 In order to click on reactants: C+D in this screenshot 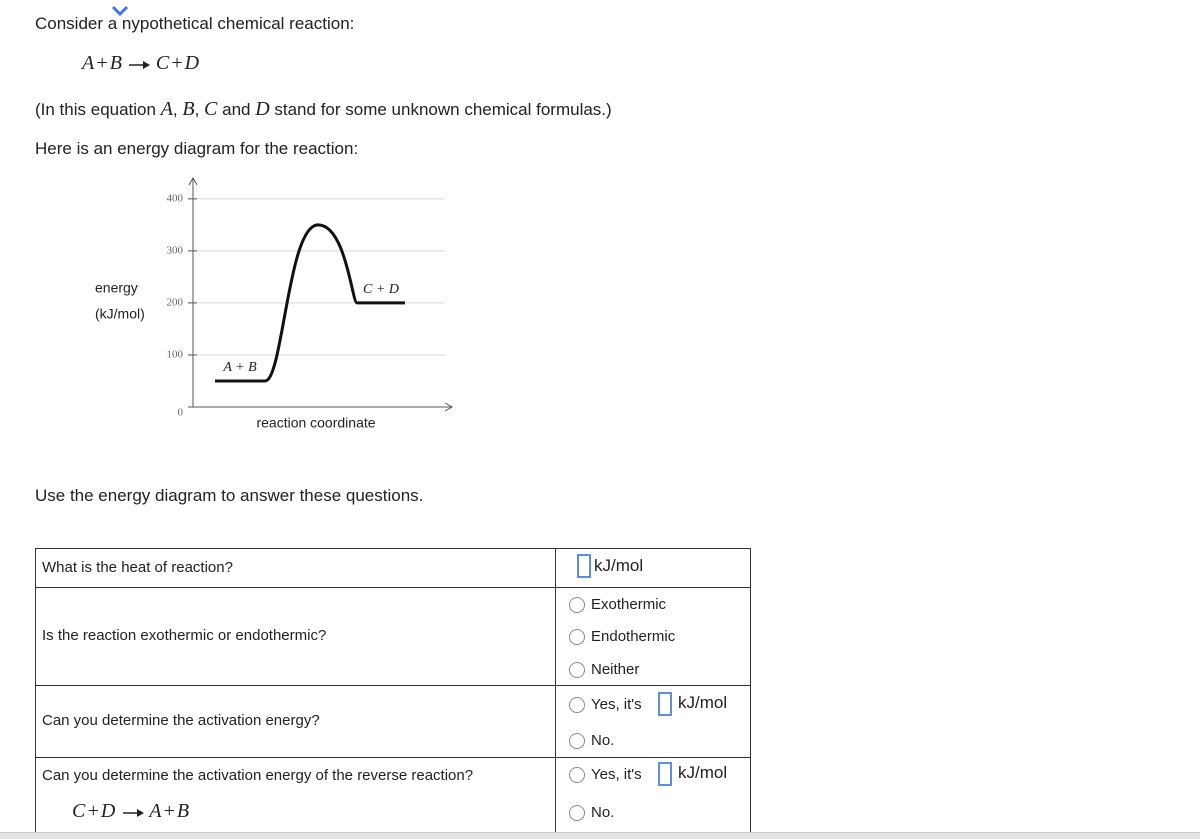, I will do `click(94, 811)`.